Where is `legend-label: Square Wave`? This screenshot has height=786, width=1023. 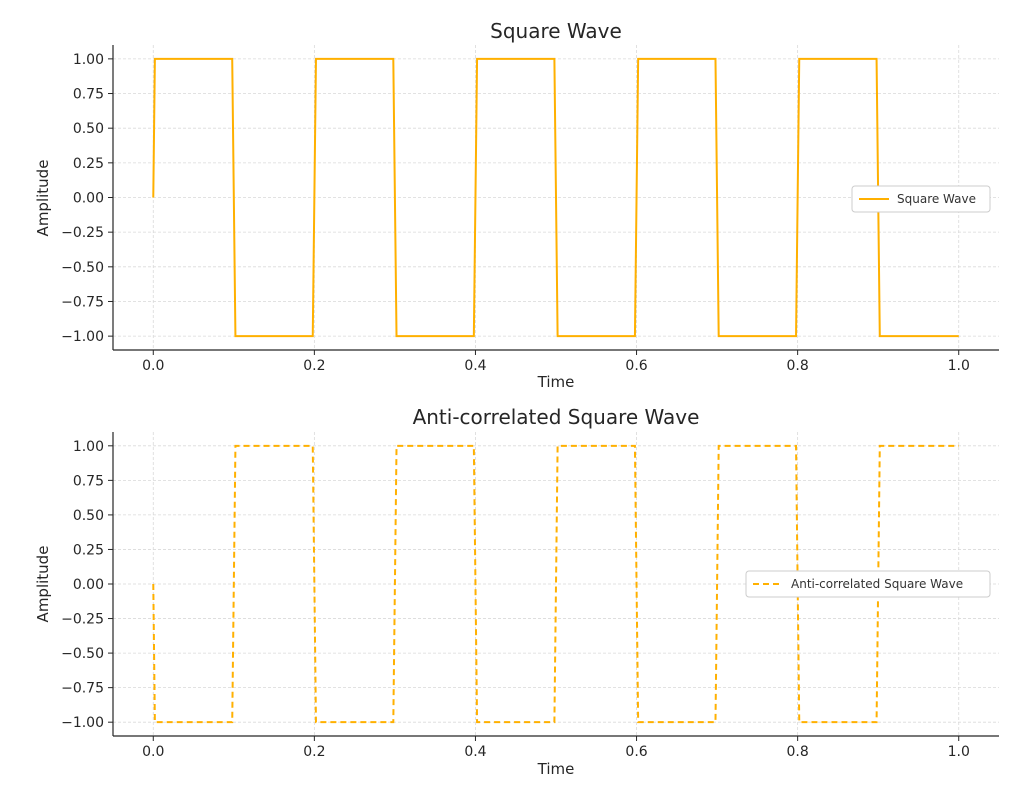
legend-label: Square Wave is located at coordinates (936, 199).